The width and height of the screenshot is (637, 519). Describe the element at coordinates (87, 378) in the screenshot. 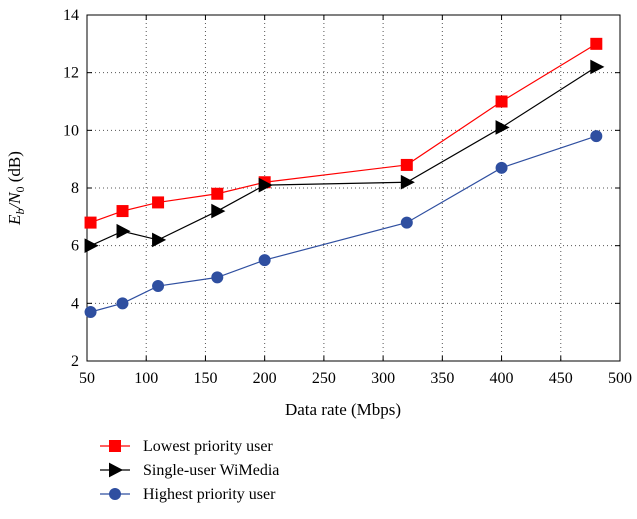

I see `x-tick-label: 50` at that location.